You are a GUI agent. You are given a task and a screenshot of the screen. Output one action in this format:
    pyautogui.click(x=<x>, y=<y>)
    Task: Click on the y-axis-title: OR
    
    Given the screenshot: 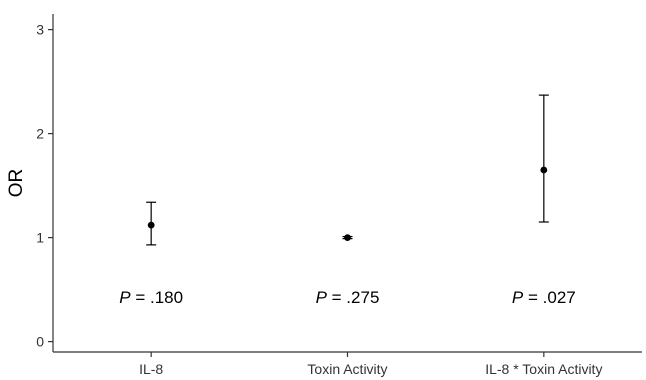 What is the action you would take?
    pyautogui.click(x=16, y=183)
    